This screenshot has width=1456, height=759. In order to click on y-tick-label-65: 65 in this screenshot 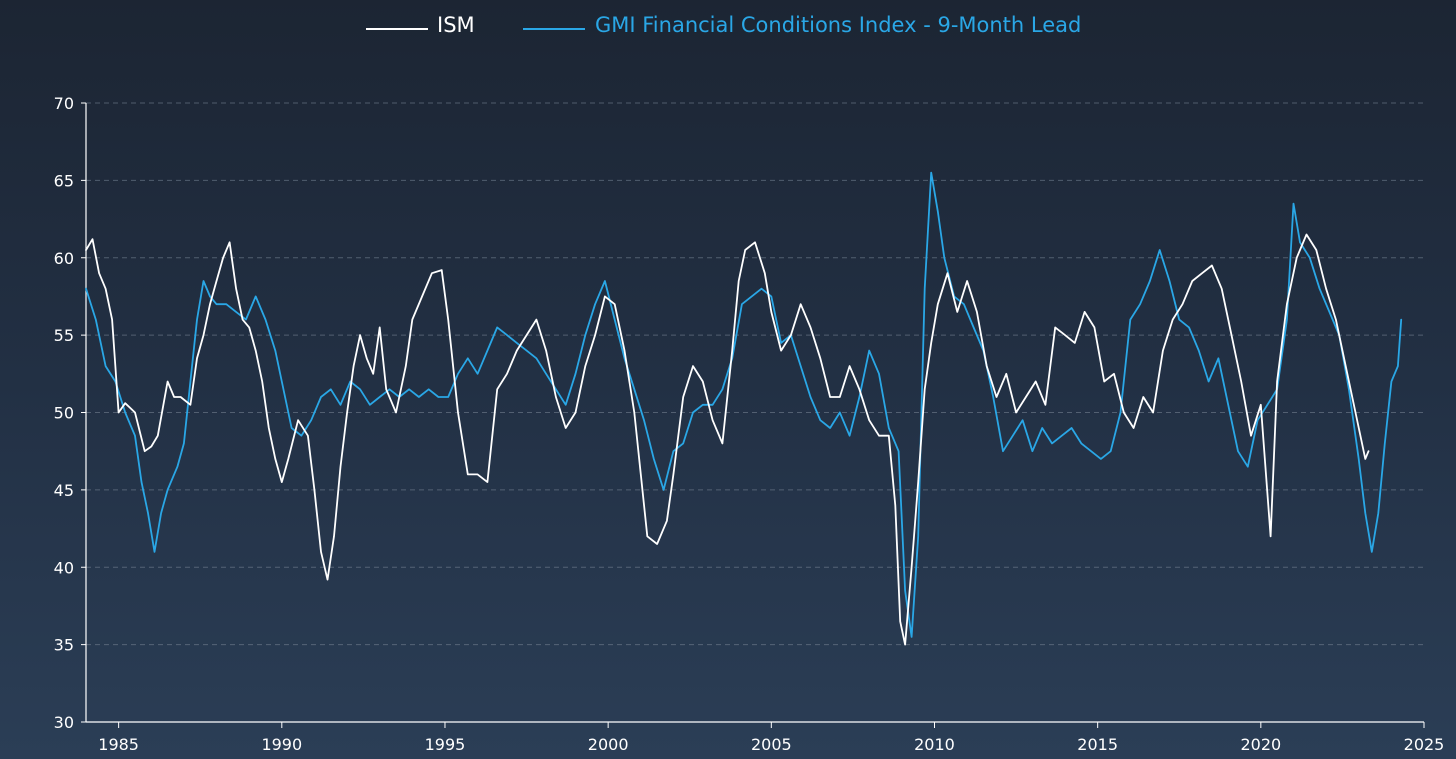, I will do `click(64, 180)`.